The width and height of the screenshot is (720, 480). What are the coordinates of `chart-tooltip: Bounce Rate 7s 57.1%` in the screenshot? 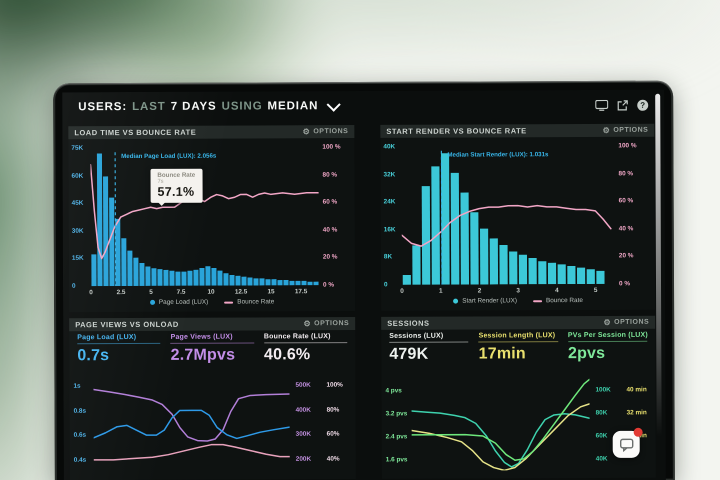 It's located at (176, 185).